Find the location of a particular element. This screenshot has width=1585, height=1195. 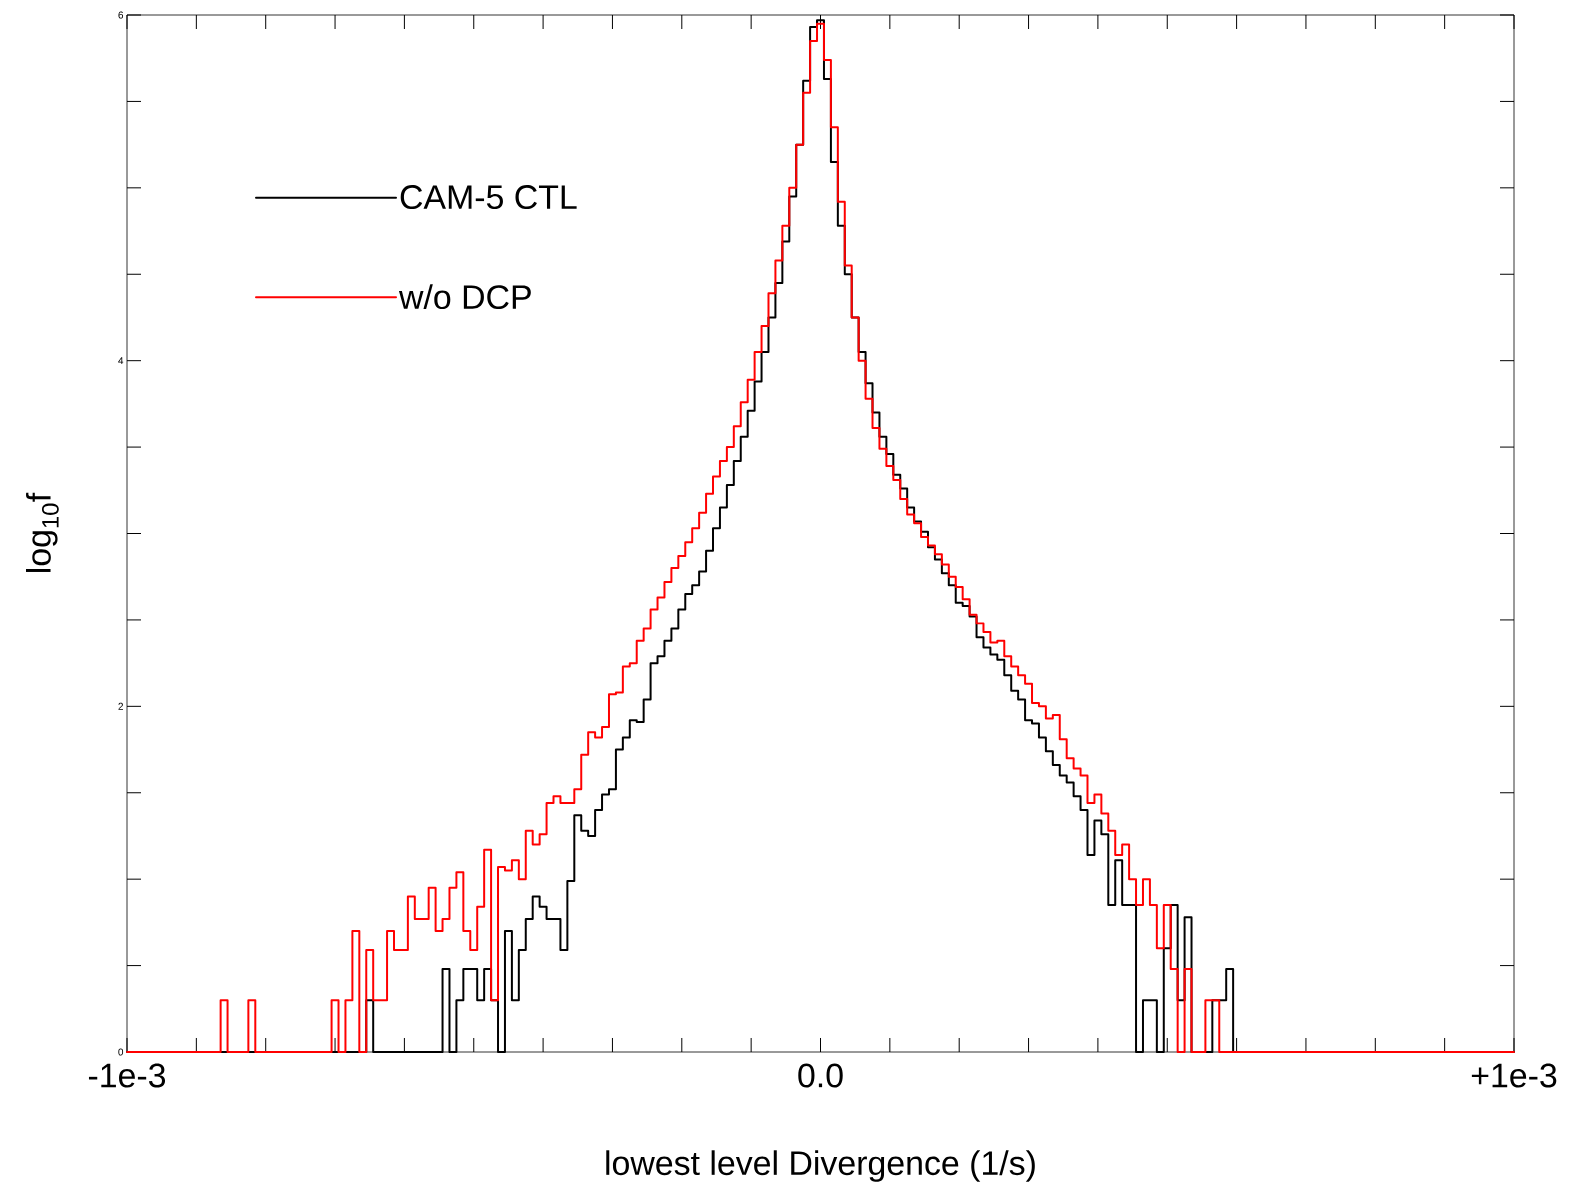

y-tick-label: 6 is located at coordinates (121, 15).